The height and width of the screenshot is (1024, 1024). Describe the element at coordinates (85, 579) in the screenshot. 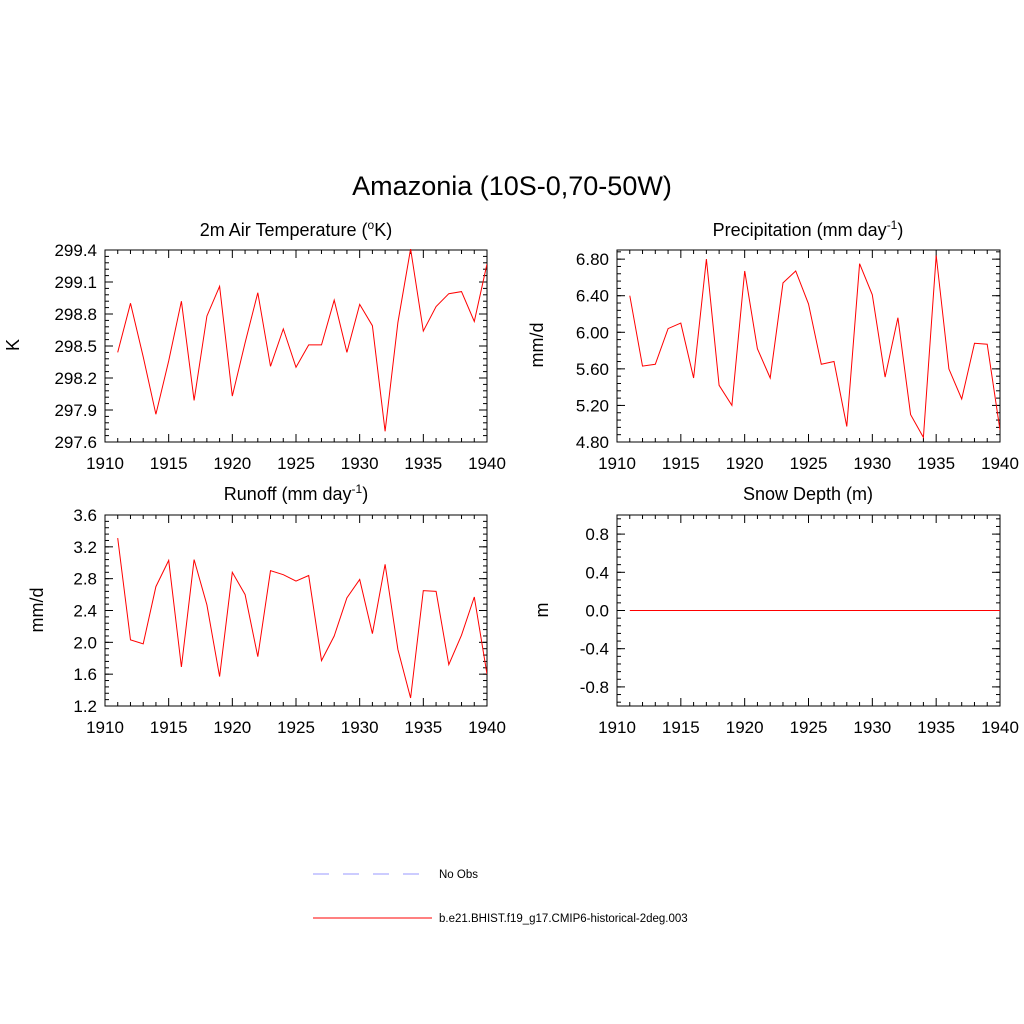

I see `y-tick-label: 2.8` at that location.